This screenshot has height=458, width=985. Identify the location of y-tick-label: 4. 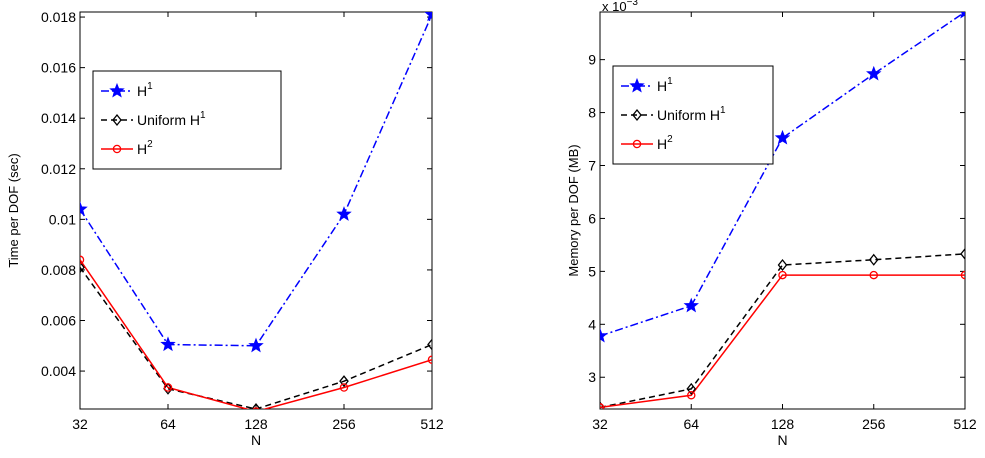
(592, 324).